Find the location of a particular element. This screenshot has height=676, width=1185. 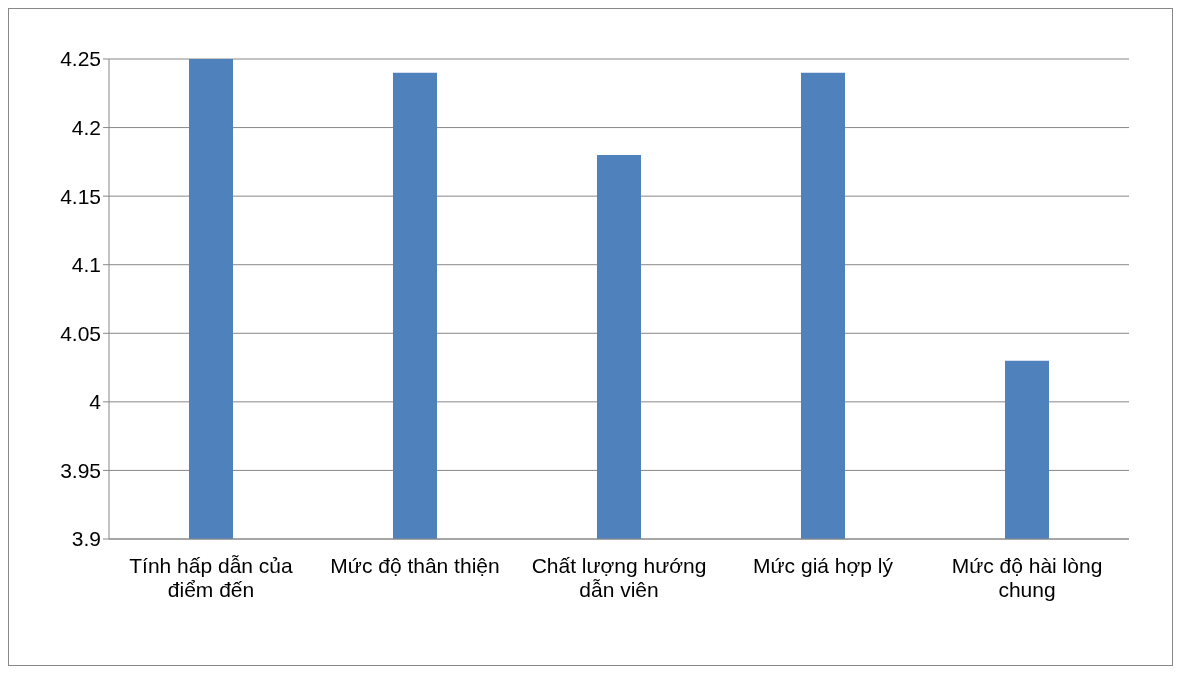

y-tick-label: 4.15 is located at coordinates (80, 196).